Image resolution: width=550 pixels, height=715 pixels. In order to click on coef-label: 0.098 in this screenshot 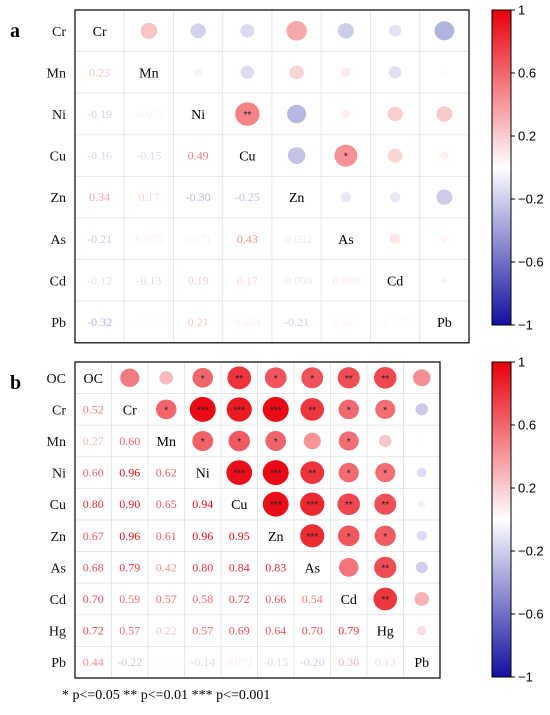, I will do `click(345, 280)`.